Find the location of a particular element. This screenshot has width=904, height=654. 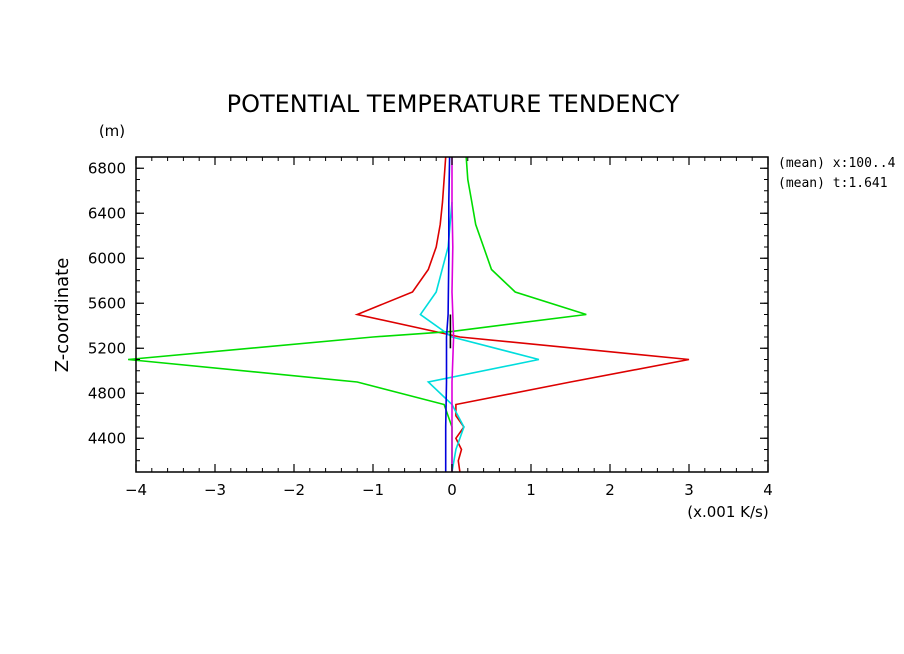

y-tick-label: 5200 is located at coordinates (107, 348).